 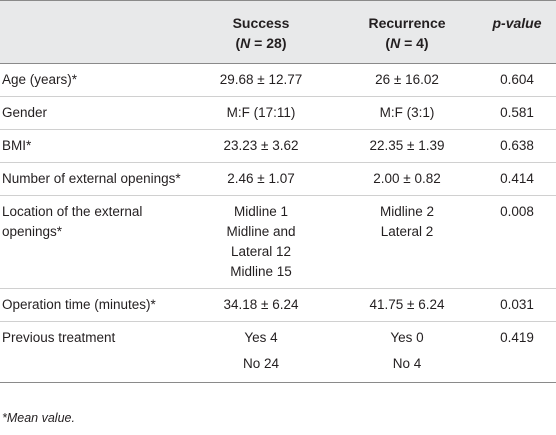 I want to click on row-label: Previous treatment, so click(x=59, y=337).